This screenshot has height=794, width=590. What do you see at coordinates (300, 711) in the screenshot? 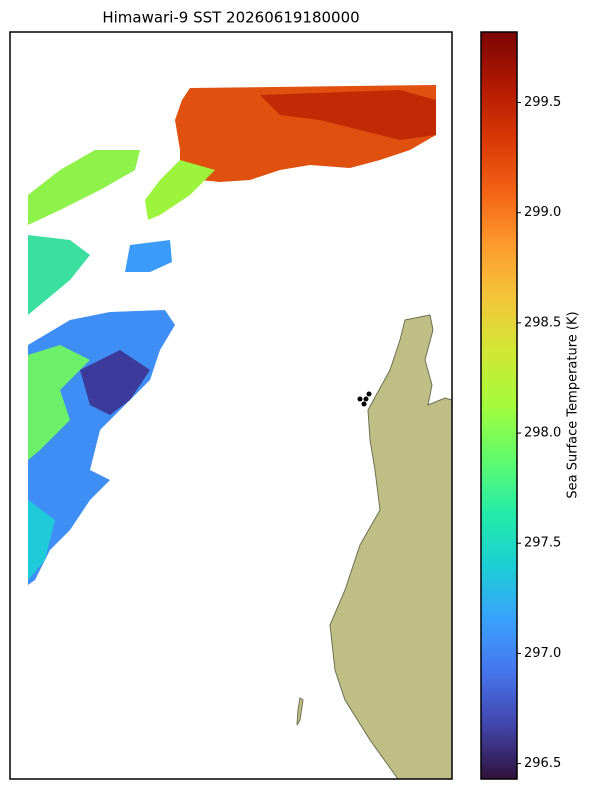
I see `island` at bounding box center [300, 711].